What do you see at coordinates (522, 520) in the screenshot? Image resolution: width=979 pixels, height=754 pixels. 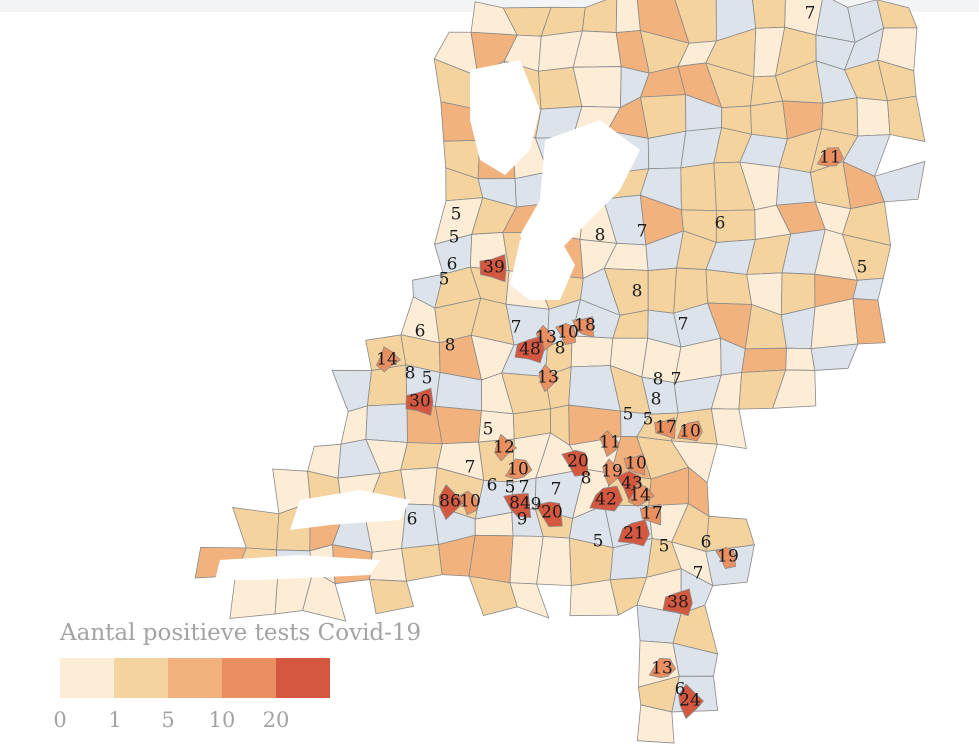 I see `count-label: 9` at bounding box center [522, 520].